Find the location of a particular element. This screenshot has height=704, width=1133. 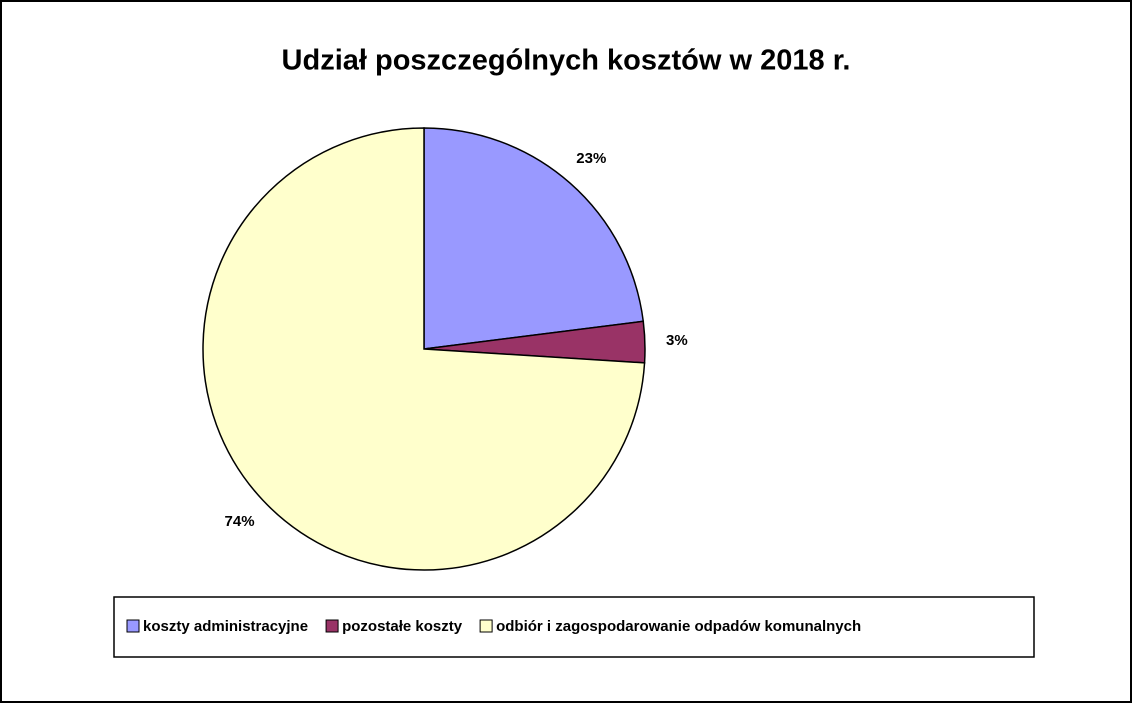

data-label: 74% is located at coordinates (240, 521).